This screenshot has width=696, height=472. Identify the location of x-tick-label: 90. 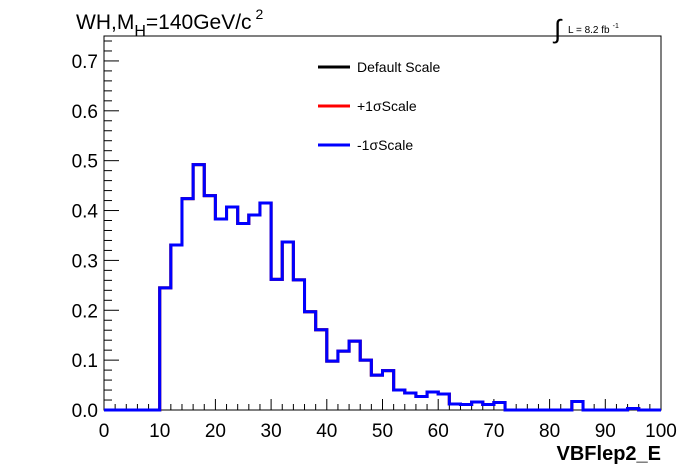
(605, 431).